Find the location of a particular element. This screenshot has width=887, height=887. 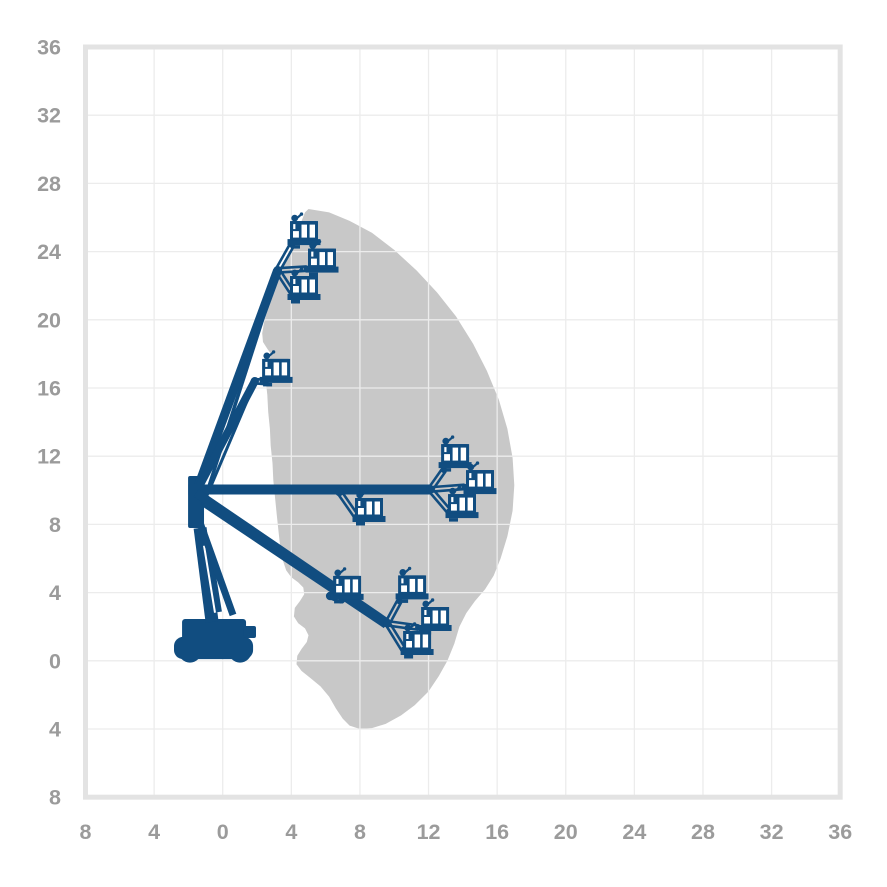

y-axis-tick-label: 12 is located at coordinates (49, 457).